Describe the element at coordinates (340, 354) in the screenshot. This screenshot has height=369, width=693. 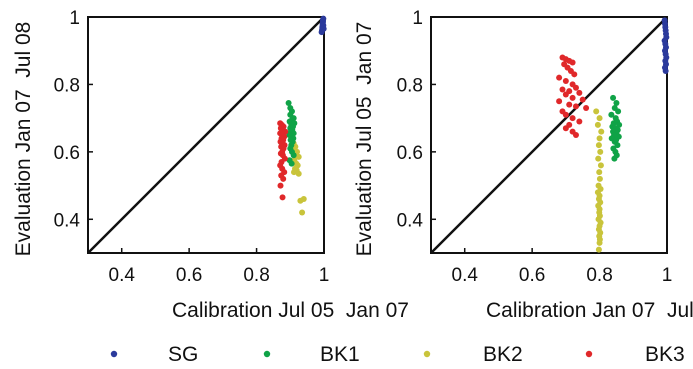
I see `legend-label-bk1: BK1` at that location.